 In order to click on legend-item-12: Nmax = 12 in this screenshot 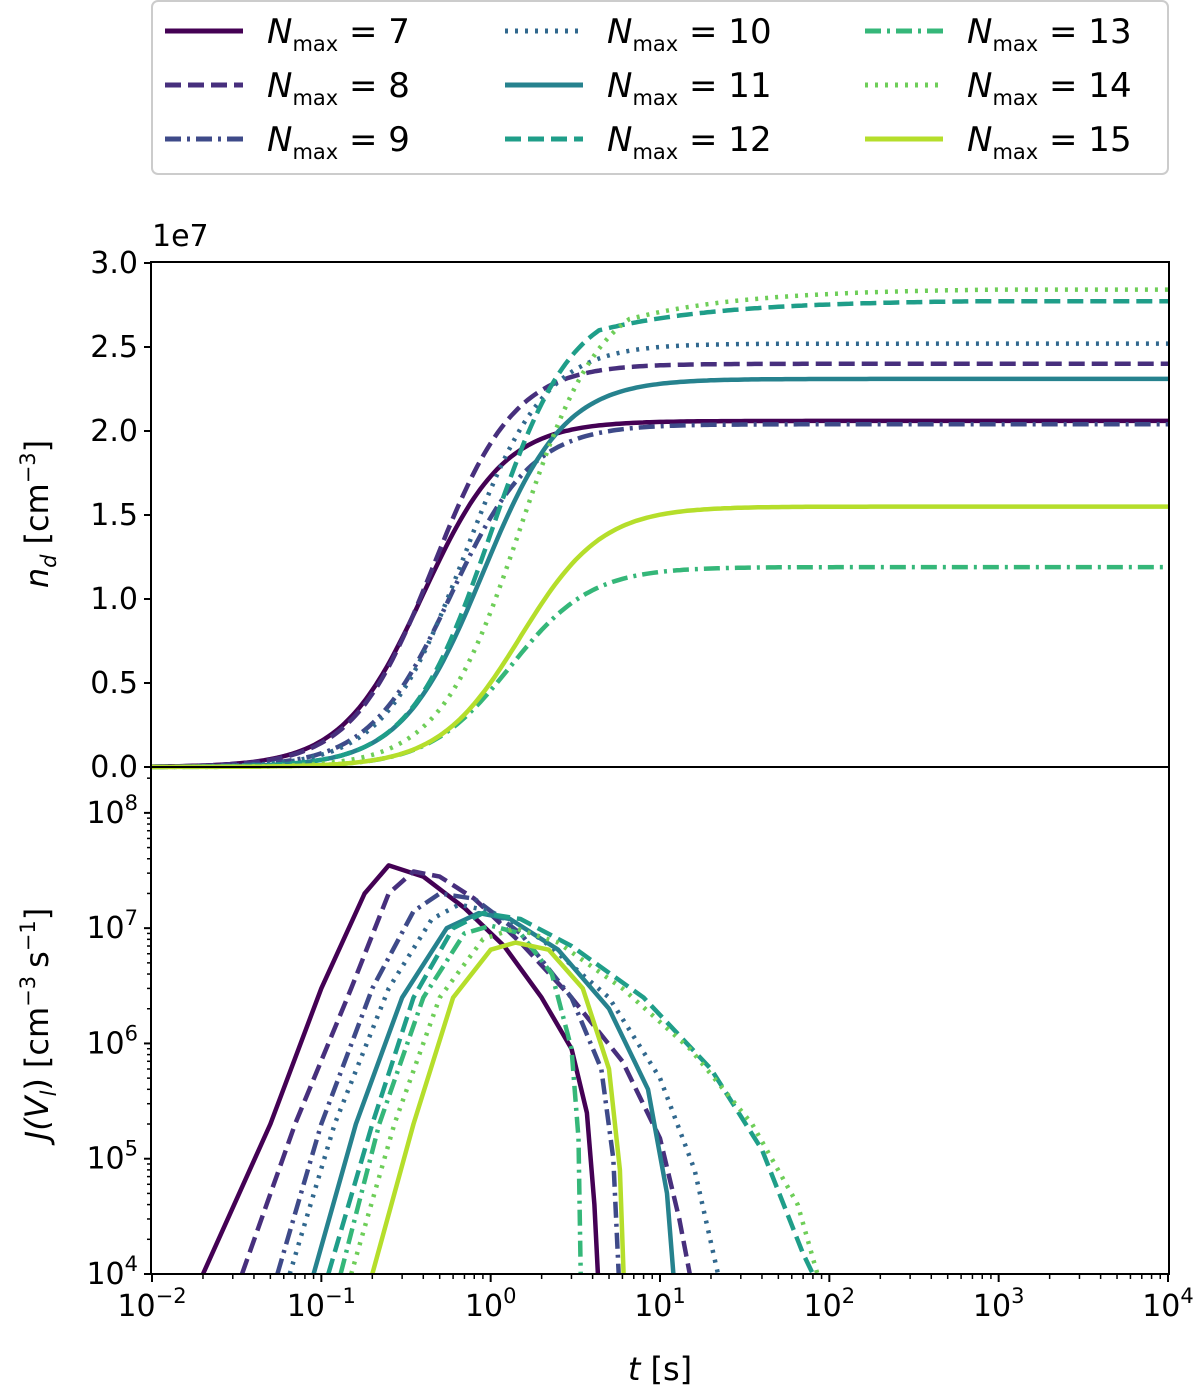, I will do `click(638, 142)`.